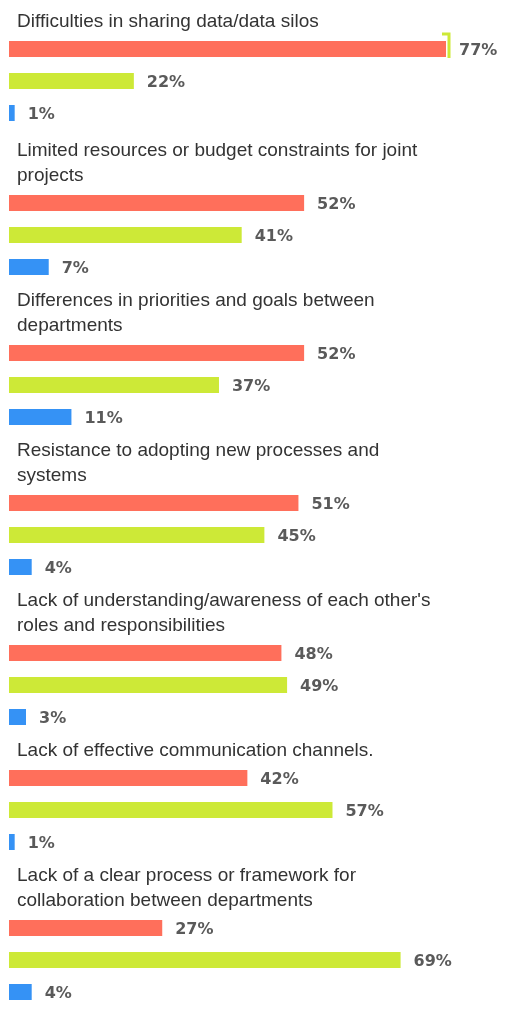 The height and width of the screenshot is (1025, 512). Describe the element at coordinates (296, 535) in the screenshot. I see `data-label: 45%` at that location.